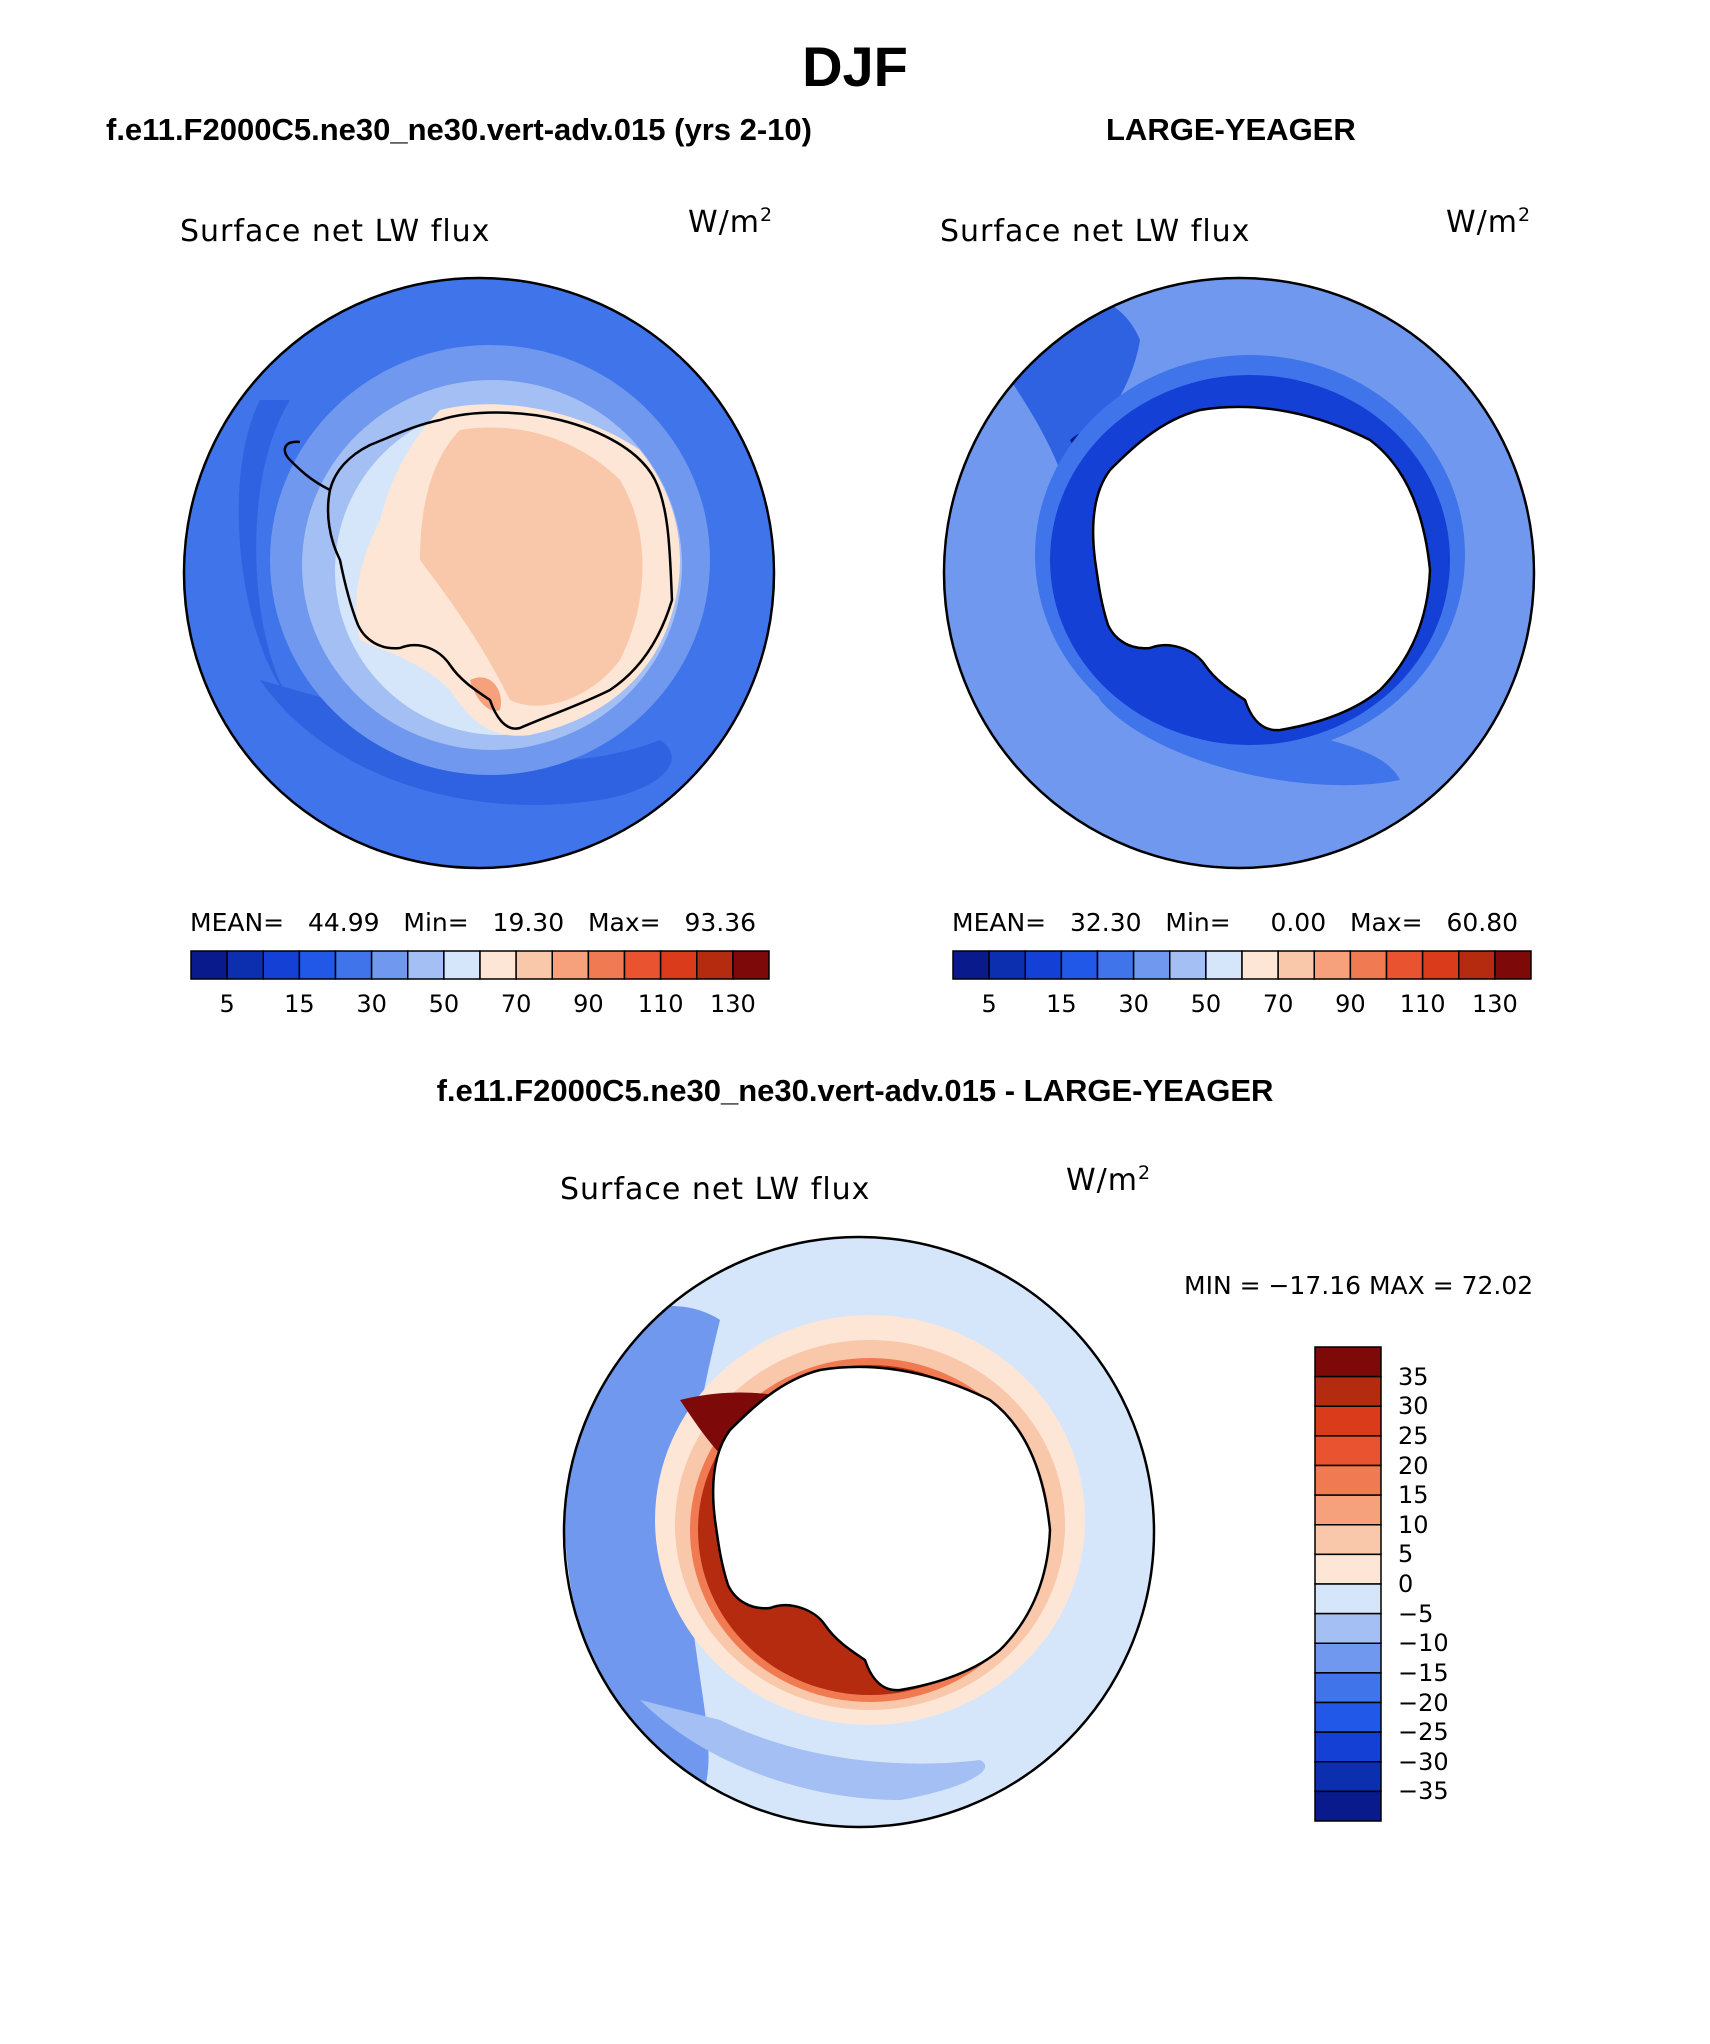 The image size is (1710, 2044). I want to click on left-stats: MEAN= 44.99 Min= 19.30 Max= 93.36, so click(473, 922).